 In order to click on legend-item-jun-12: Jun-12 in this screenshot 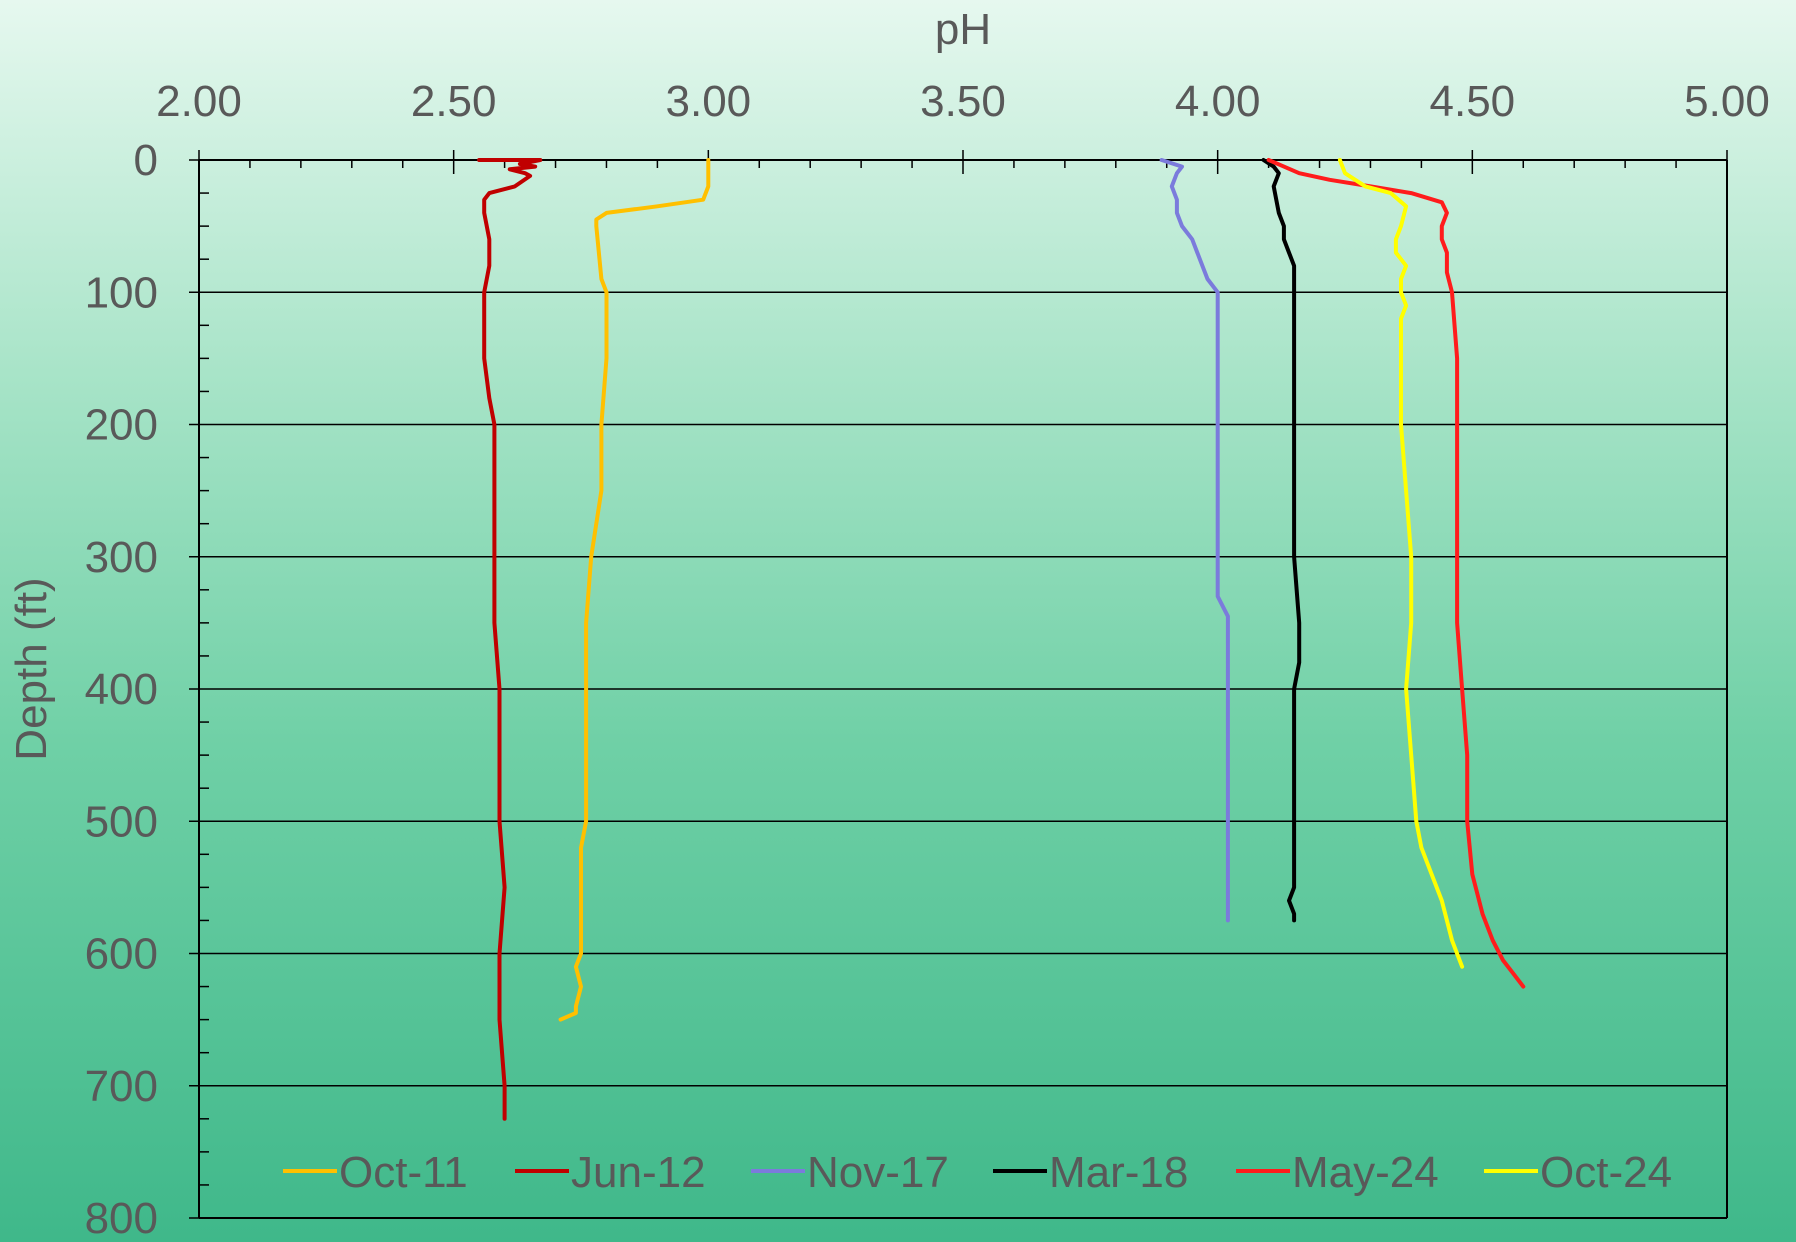, I will do `click(610, 1172)`.